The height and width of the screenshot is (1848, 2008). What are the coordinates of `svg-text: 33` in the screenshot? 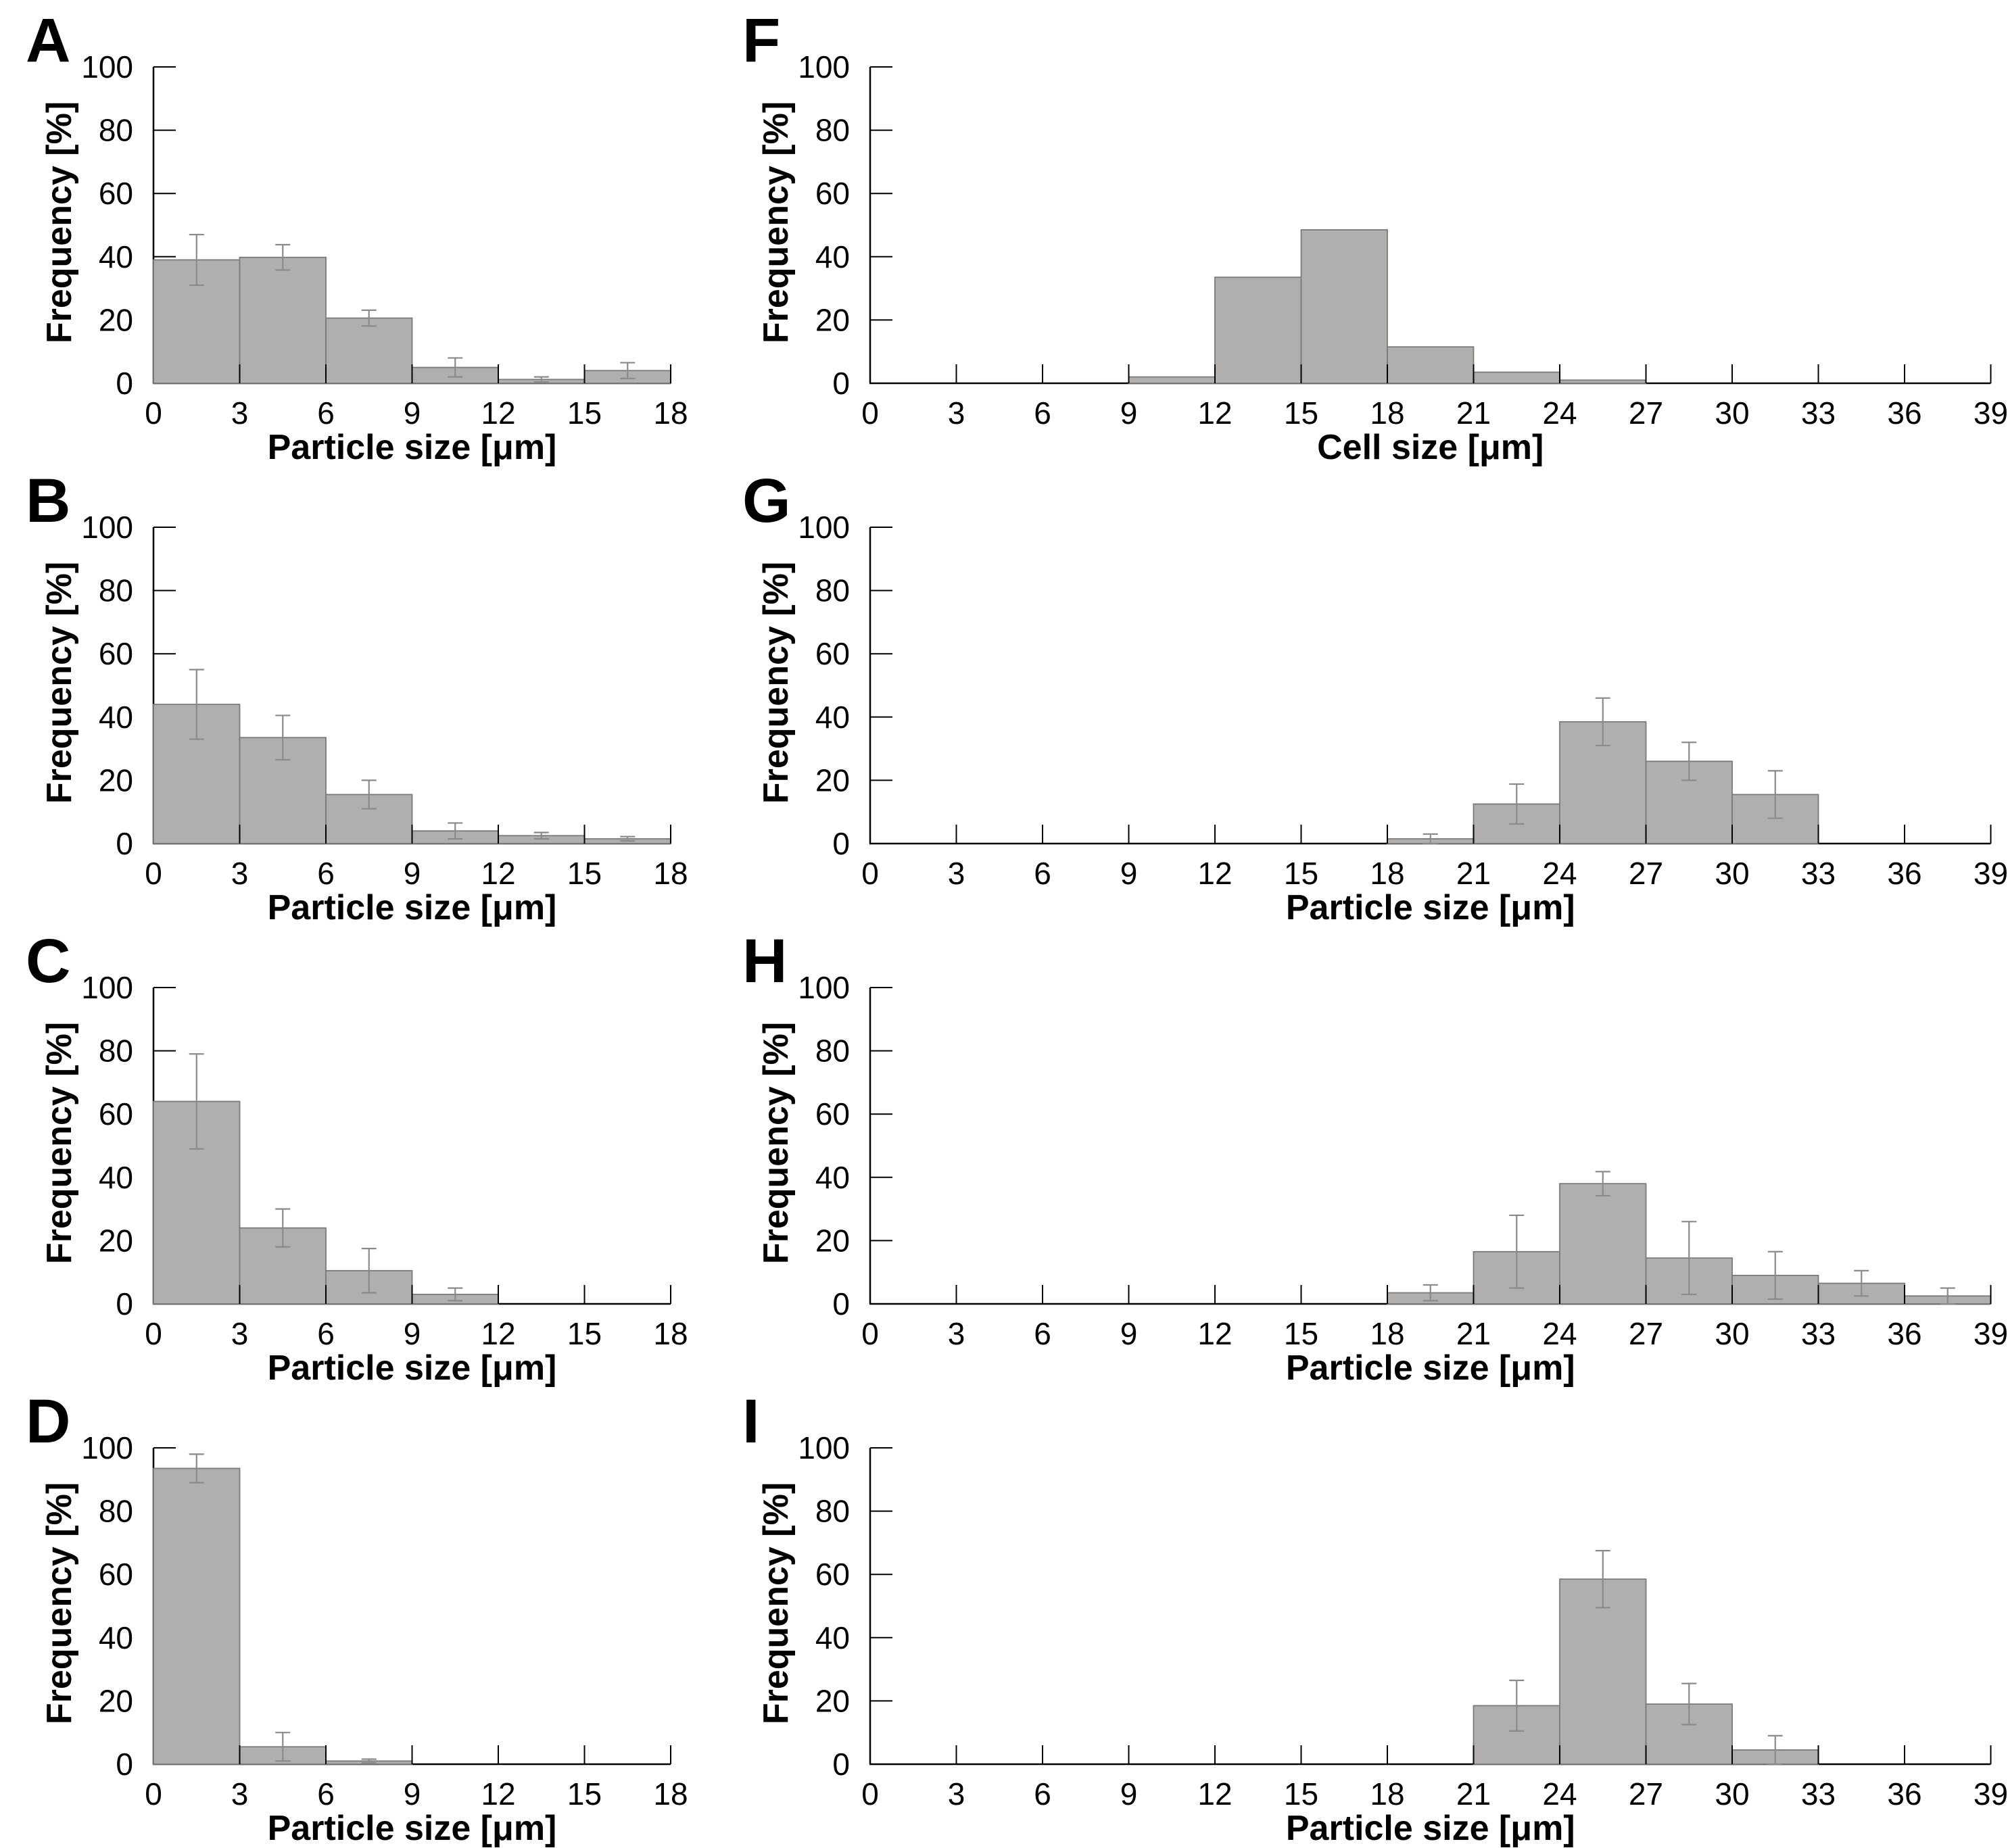 It's located at (1818, 413).